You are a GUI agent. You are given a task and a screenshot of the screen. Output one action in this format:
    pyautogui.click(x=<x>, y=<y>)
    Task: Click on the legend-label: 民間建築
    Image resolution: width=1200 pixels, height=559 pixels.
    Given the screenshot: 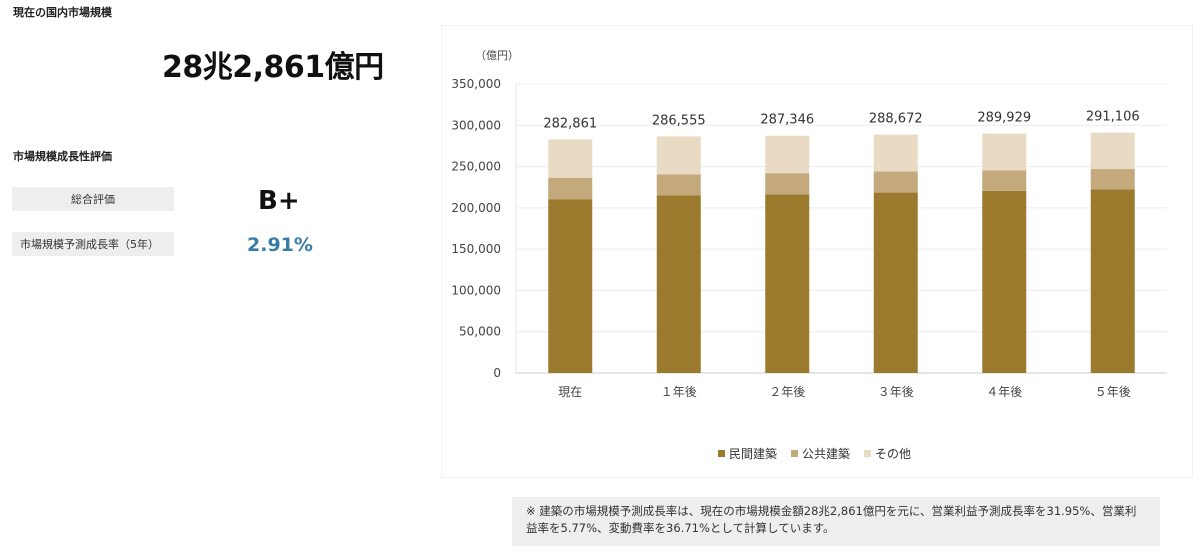 What is the action you would take?
    pyautogui.click(x=753, y=453)
    